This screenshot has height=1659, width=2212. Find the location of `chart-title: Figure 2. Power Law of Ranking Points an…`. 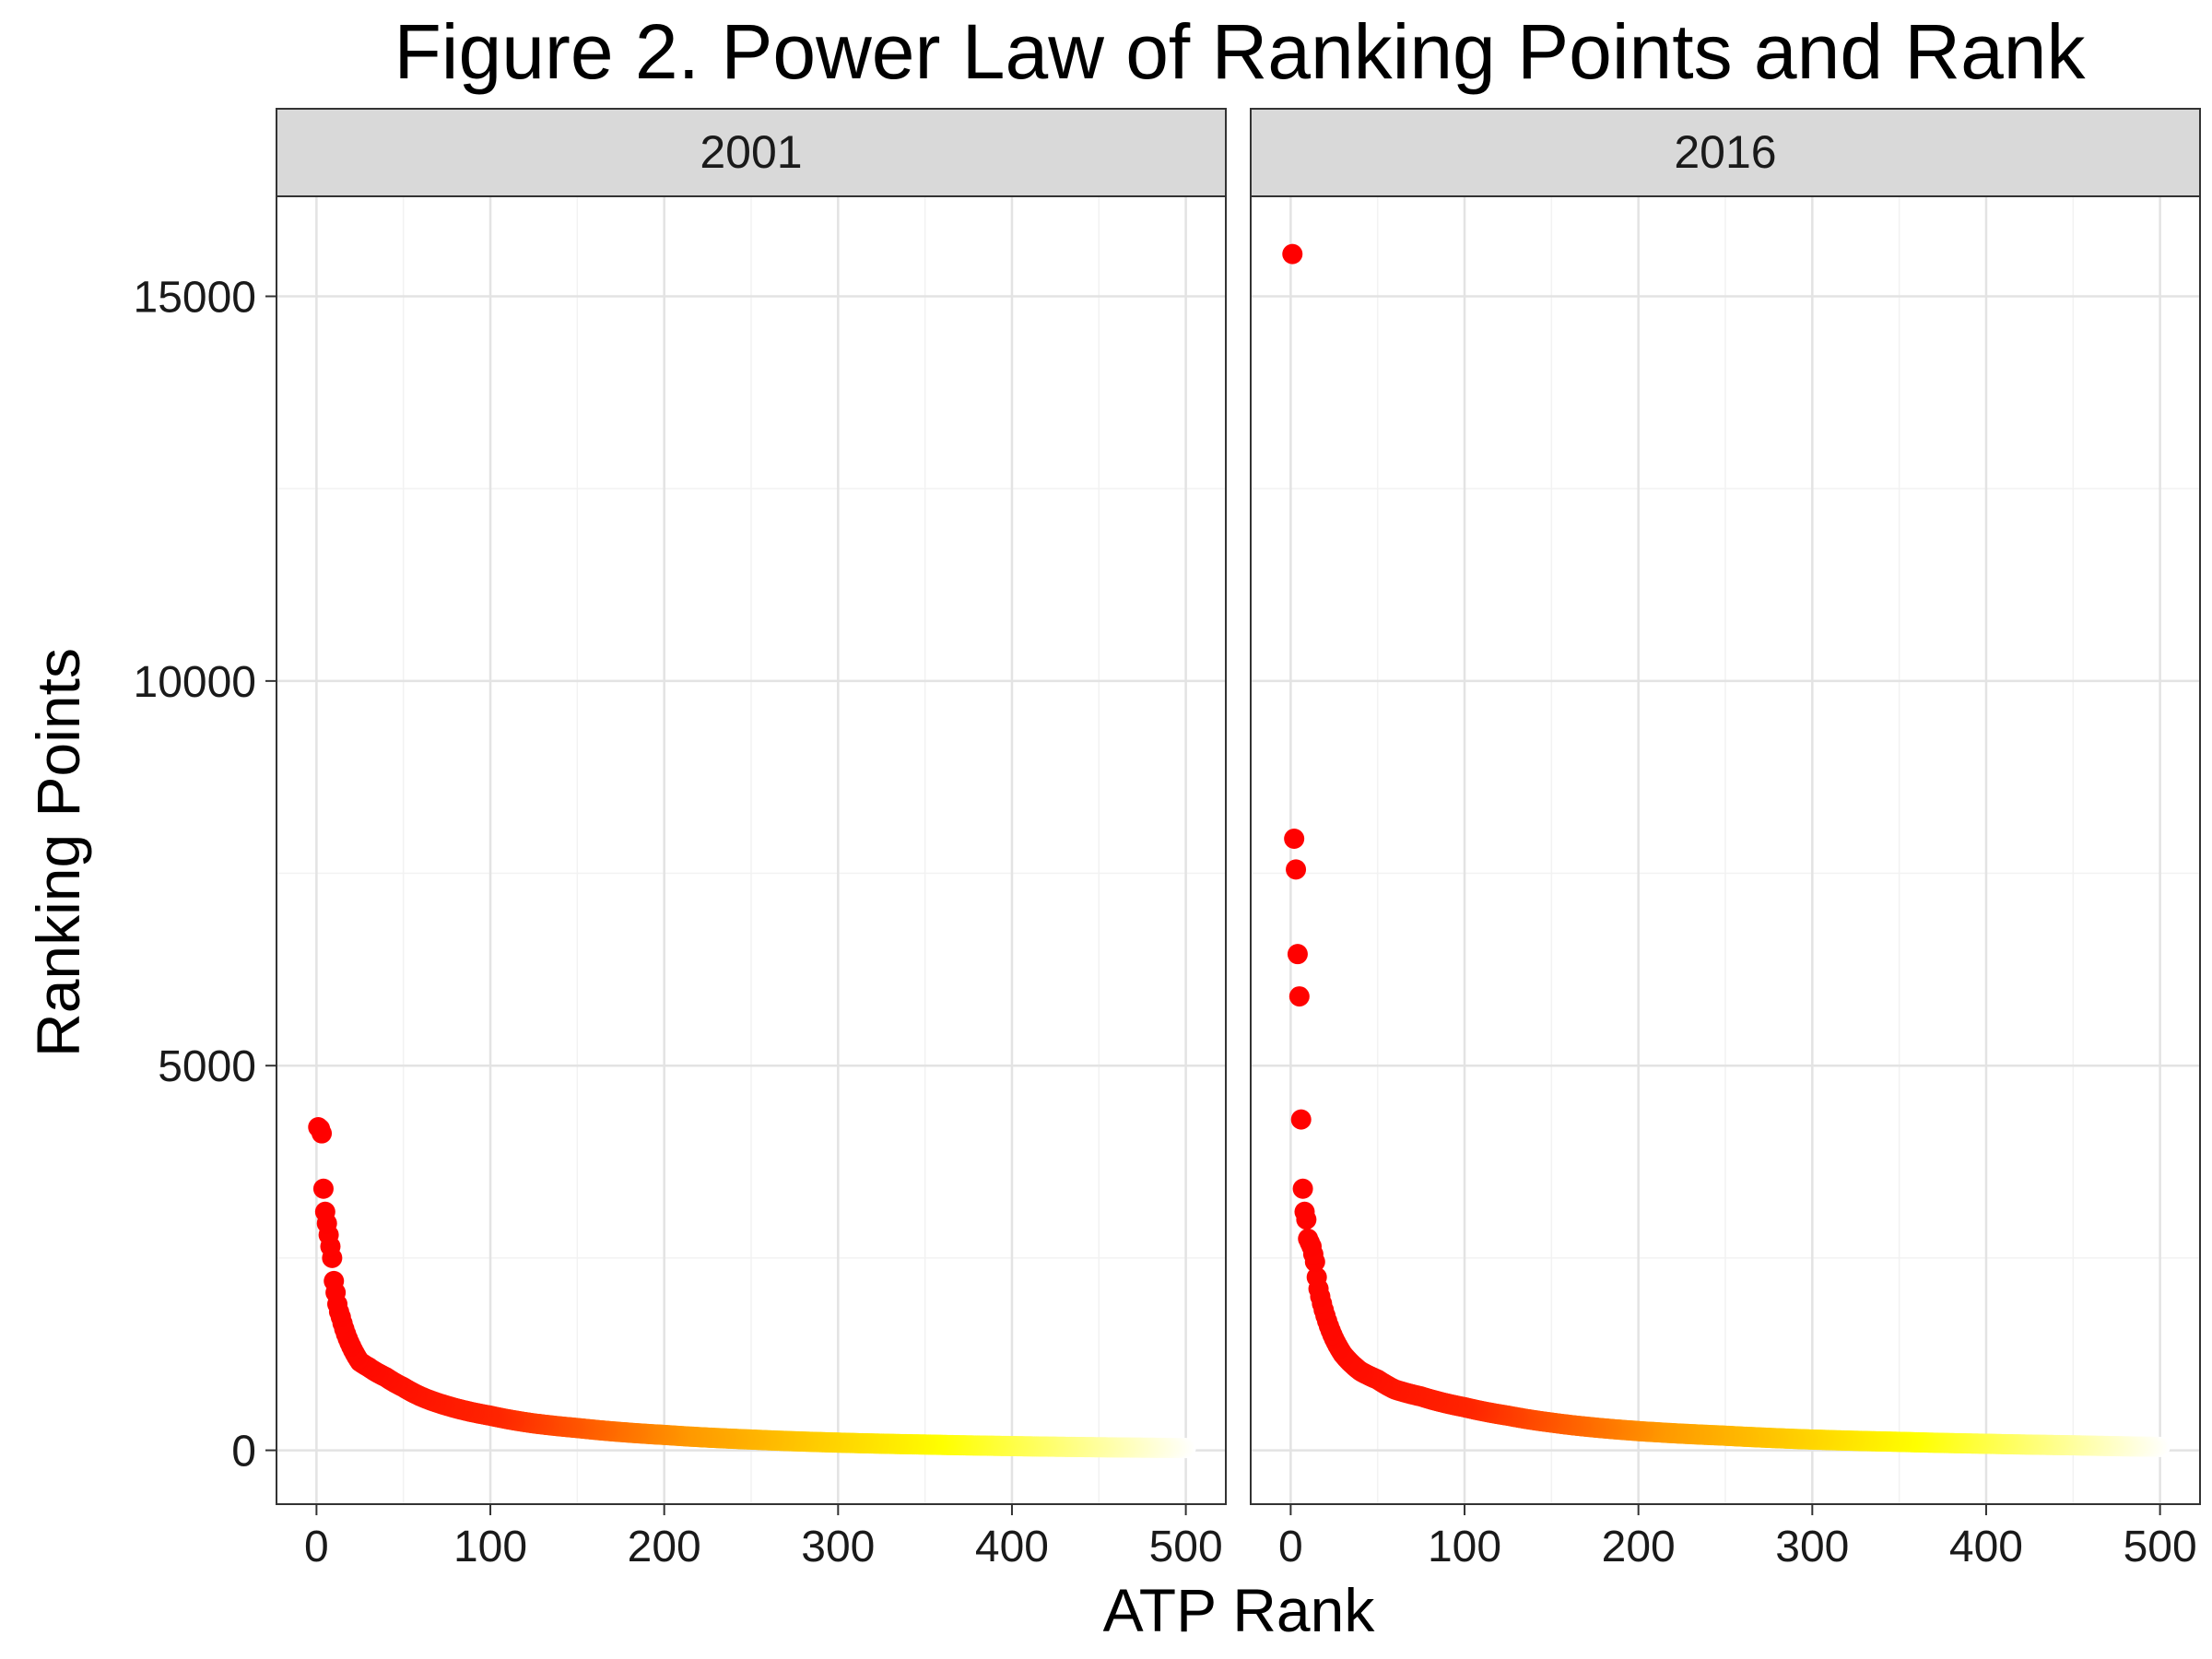

chart-title: Figure 2. Power Law of Ranking Points an… is located at coordinates (1240, 51).